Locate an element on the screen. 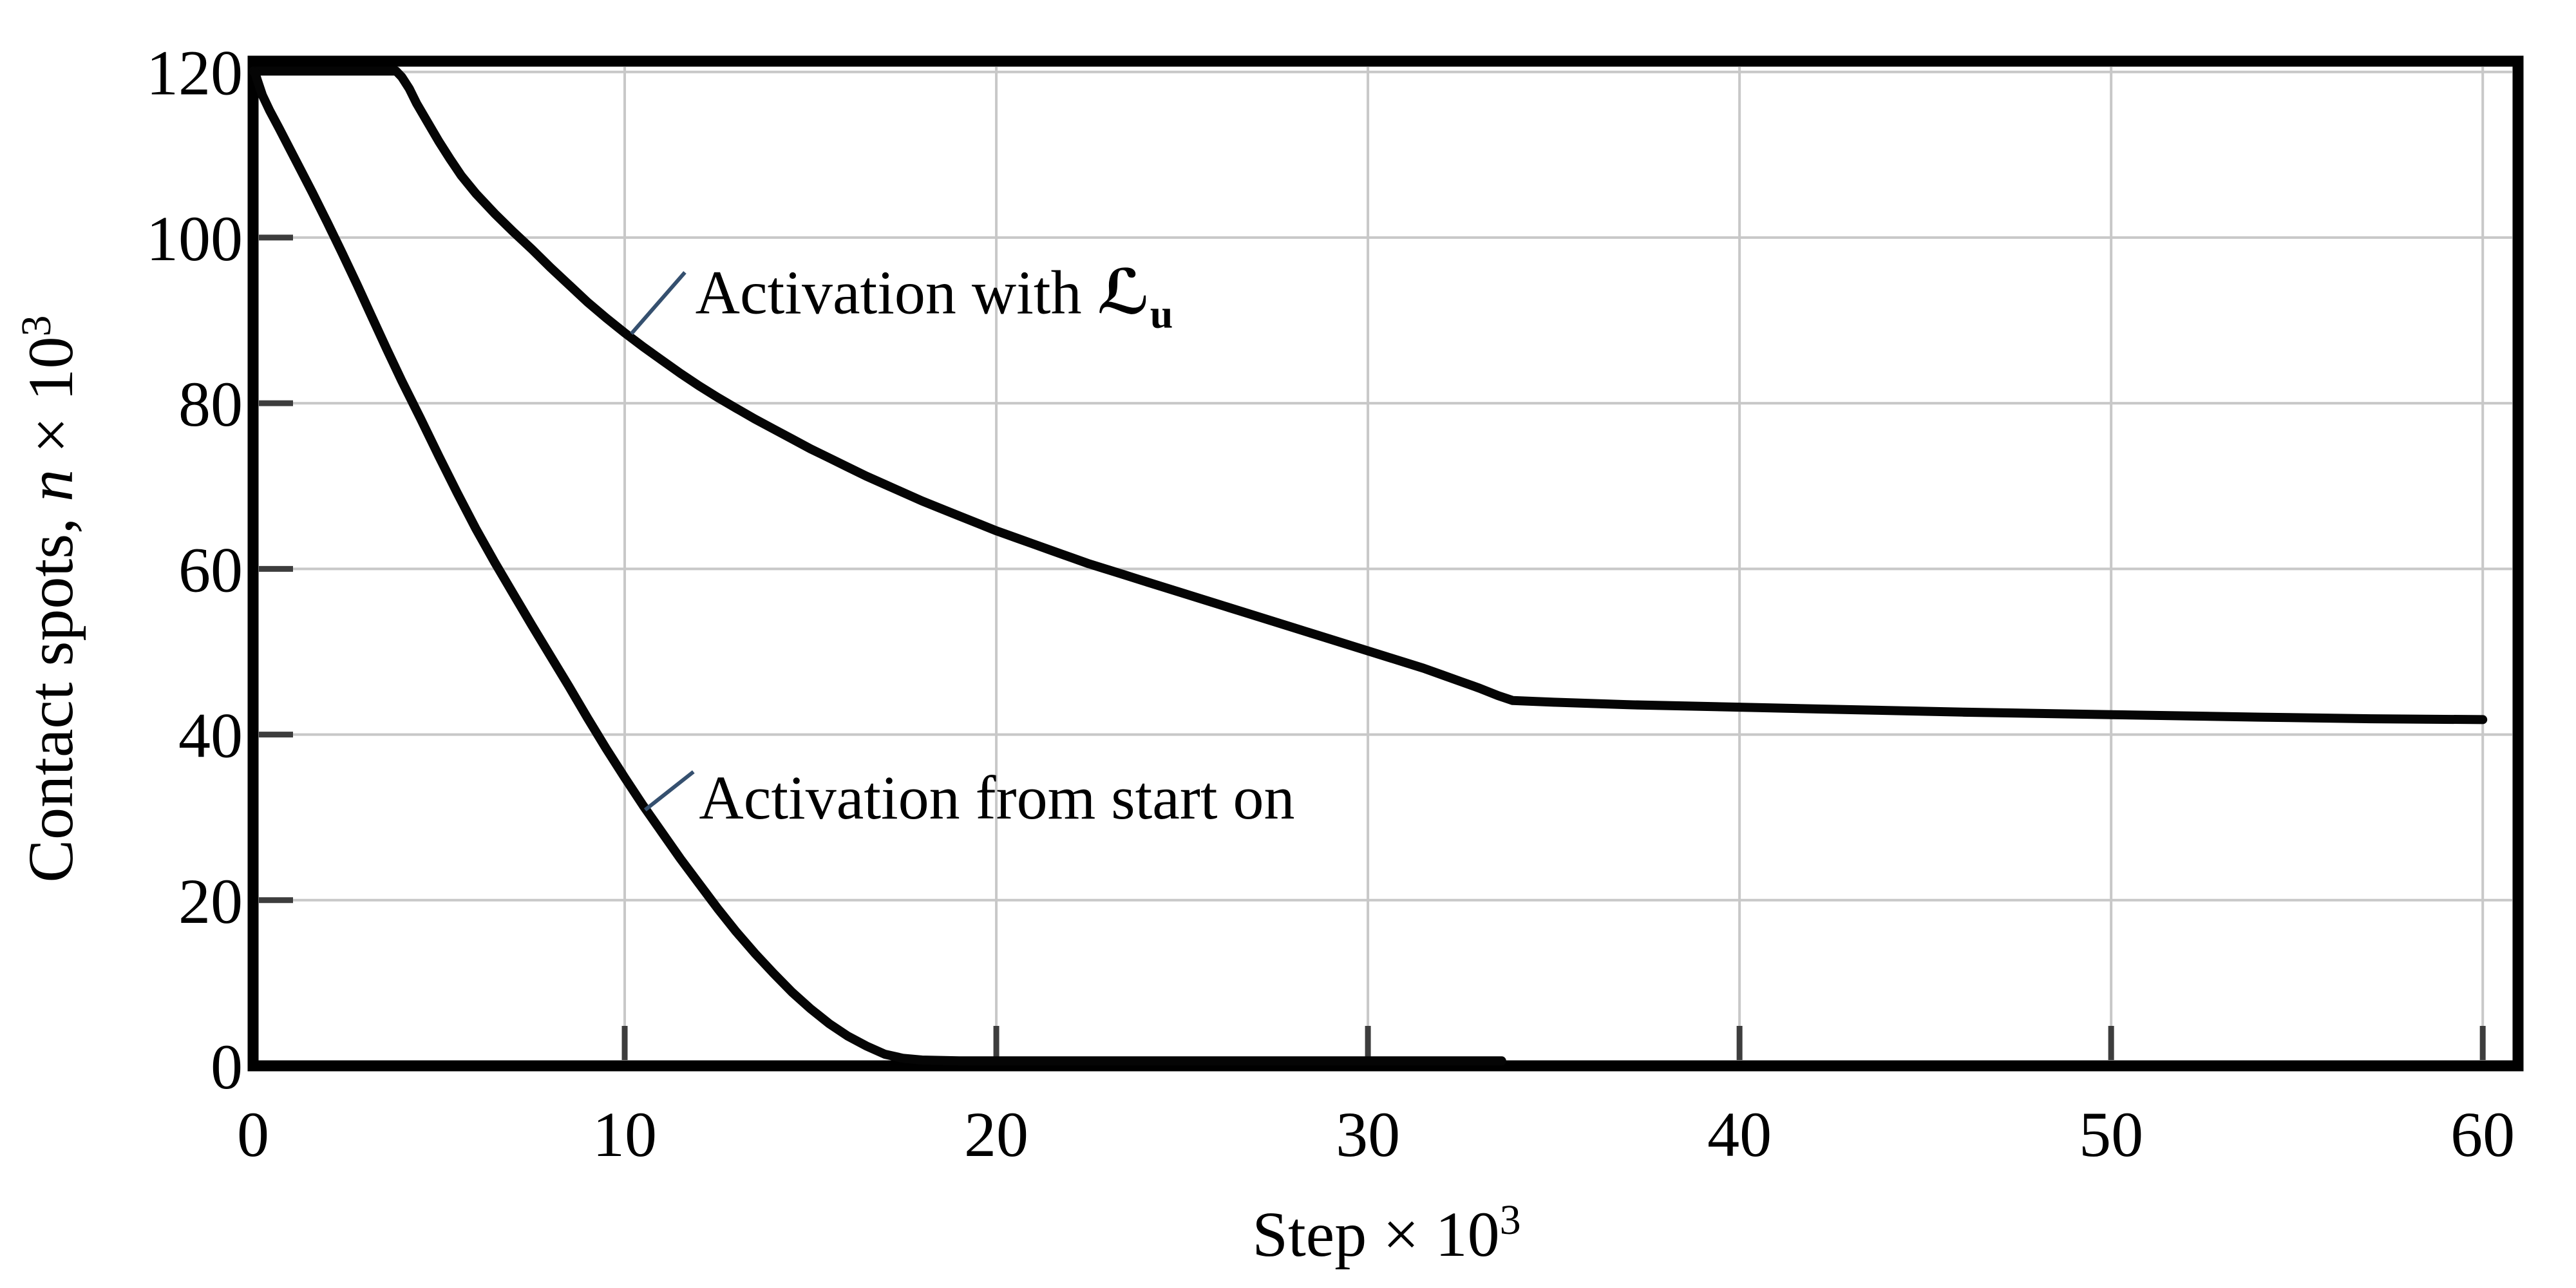 This screenshot has height=1288, width=2576. subscript-u: u is located at coordinates (1161, 314).